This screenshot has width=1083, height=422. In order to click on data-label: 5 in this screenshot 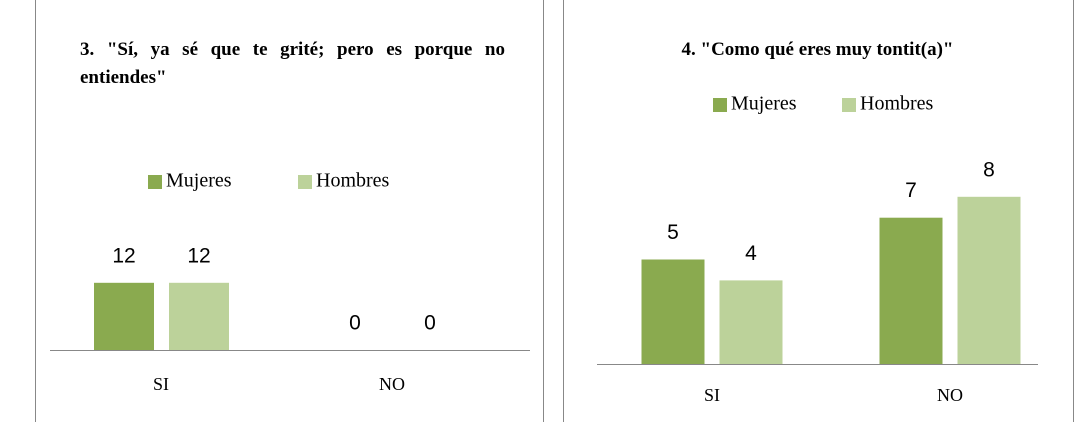, I will do `click(673, 232)`.